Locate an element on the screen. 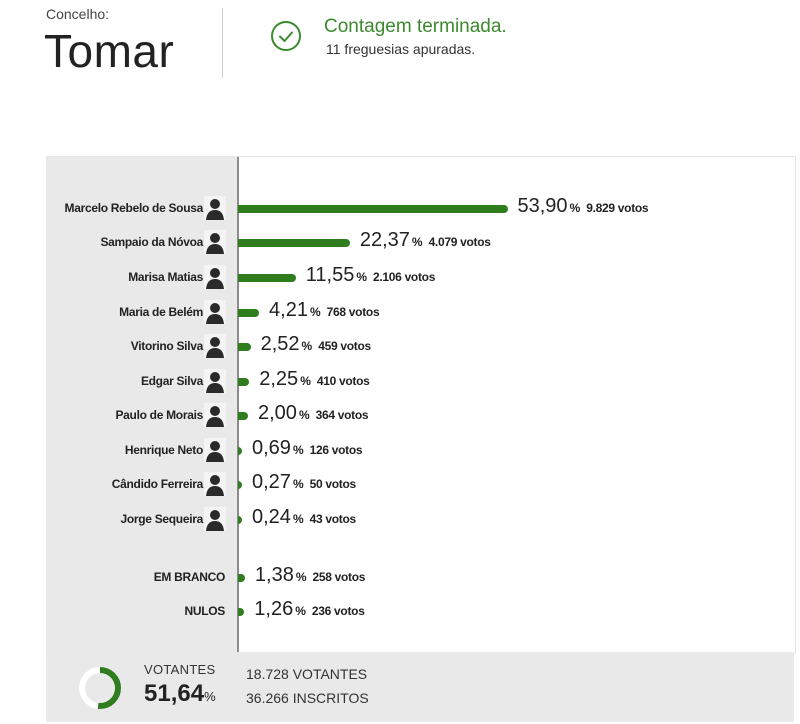  result-row: Edgar Silva 2,25% 410 votos is located at coordinates (421, 382).